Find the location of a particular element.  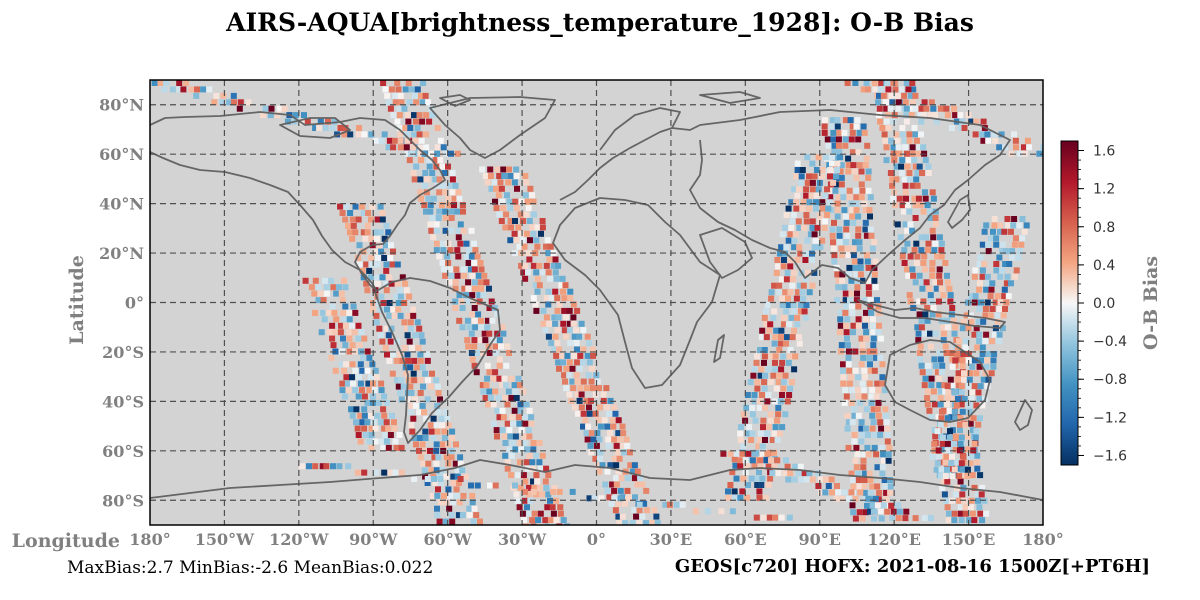

coastline-north-america is located at coordinates (298, 201).